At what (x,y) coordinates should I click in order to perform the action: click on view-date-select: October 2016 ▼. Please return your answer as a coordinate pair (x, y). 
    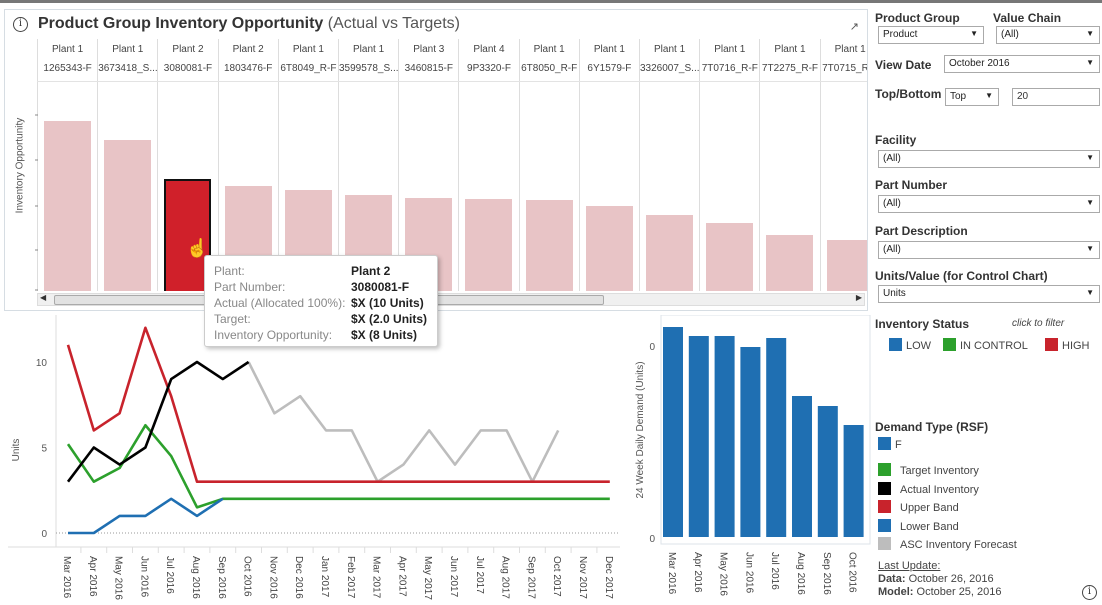
    Looking at the image, I should click on (1022, 64).